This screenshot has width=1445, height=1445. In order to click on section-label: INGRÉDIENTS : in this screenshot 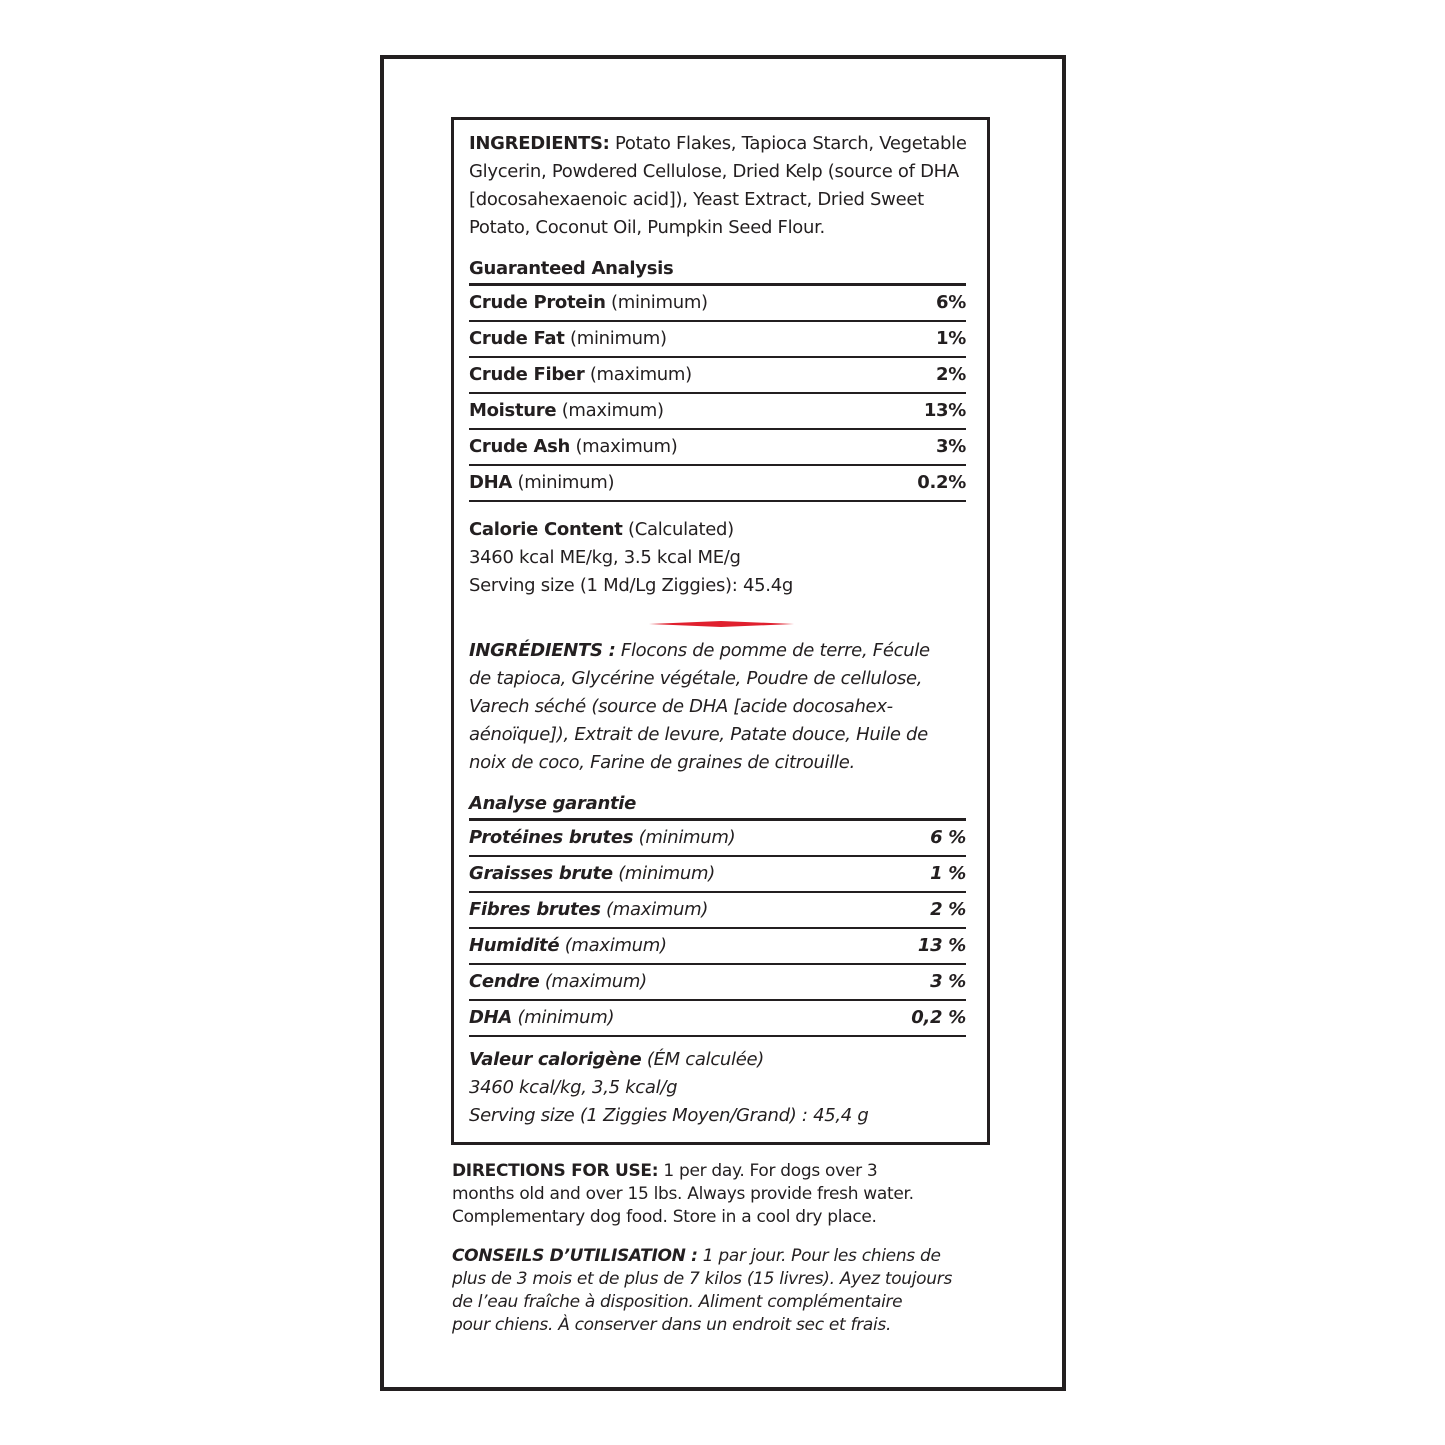, I will do `click(542, 650)`.